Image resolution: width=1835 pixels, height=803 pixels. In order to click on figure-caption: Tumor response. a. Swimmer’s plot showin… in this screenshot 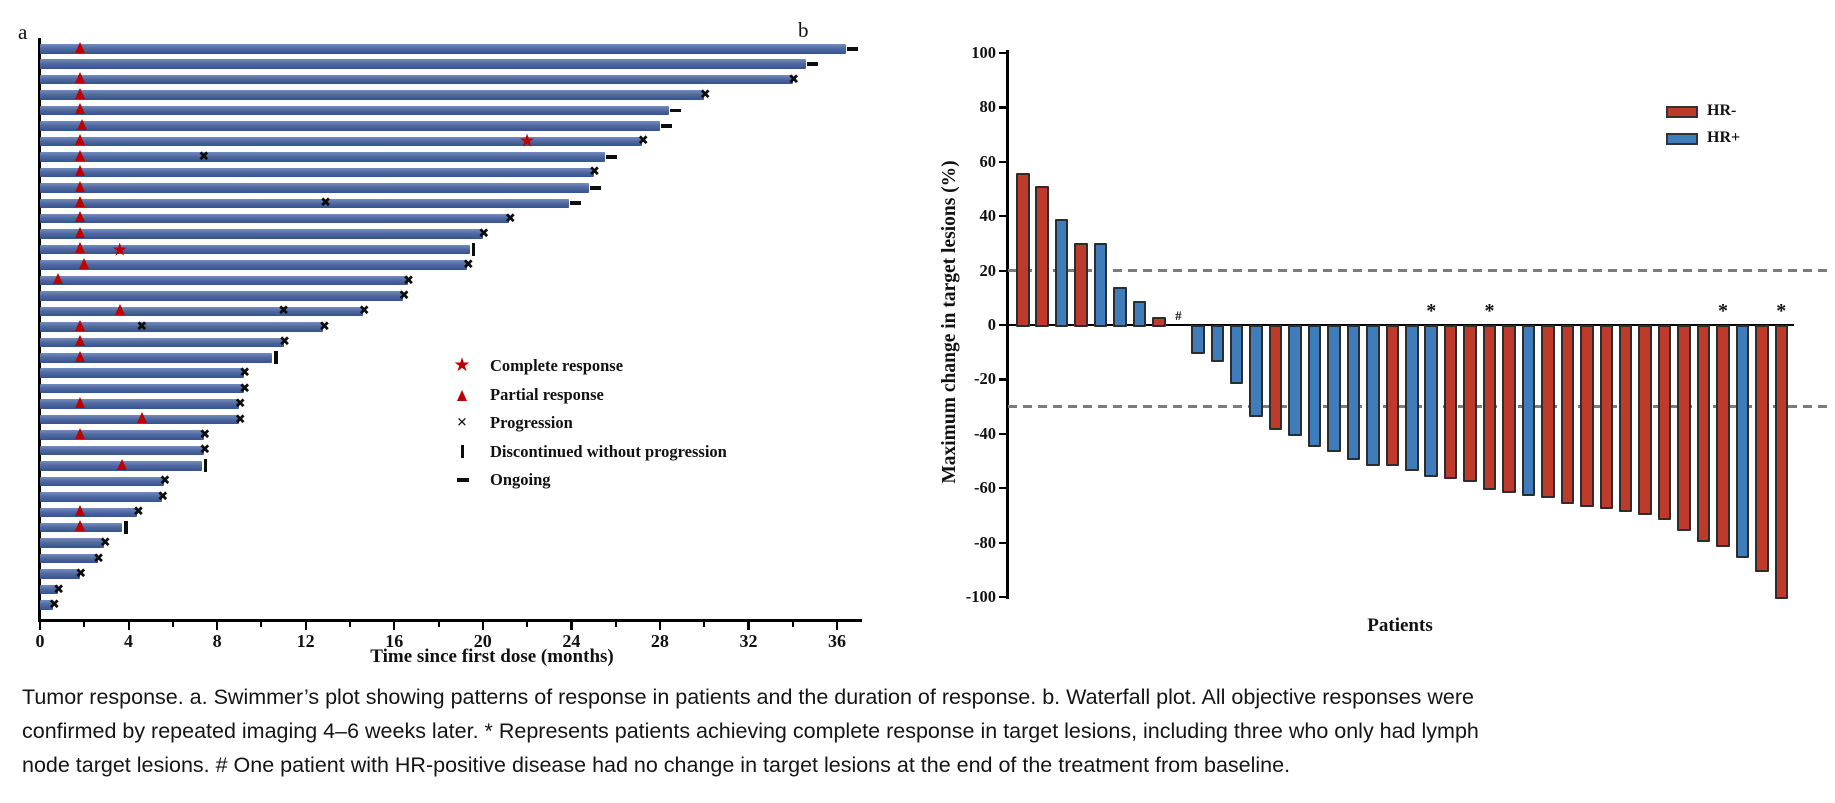, I will do `click(750, 731)`.